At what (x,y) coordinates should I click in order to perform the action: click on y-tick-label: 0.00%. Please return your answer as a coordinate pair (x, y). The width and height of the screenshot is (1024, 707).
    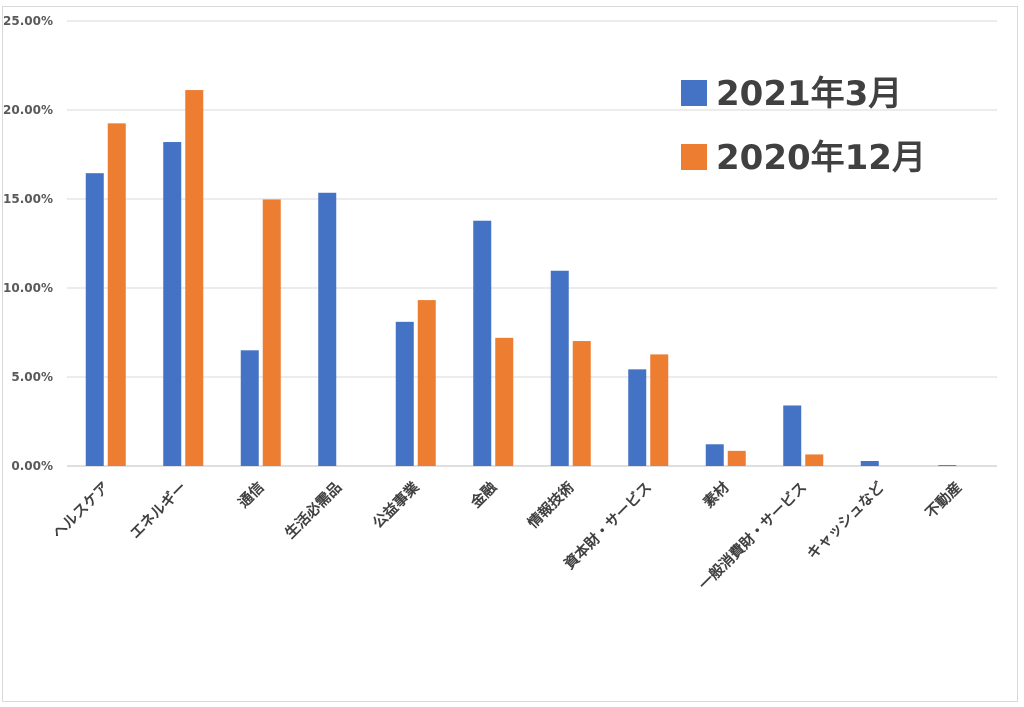
    Looking at the image, I should click on (32, 466).